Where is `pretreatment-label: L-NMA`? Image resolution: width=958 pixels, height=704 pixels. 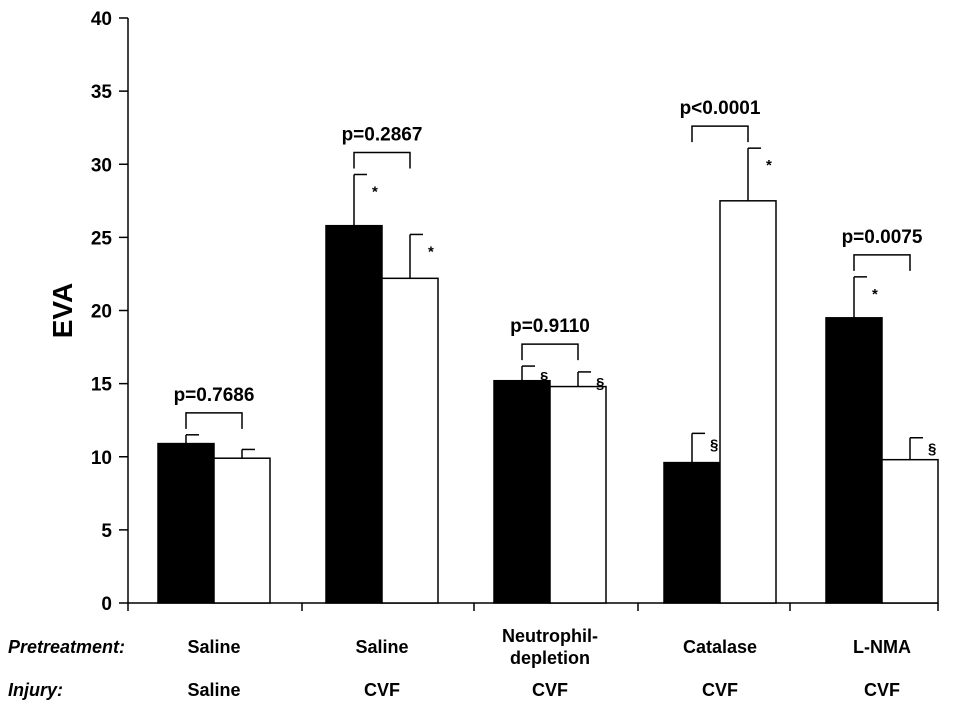
pretreatment-label: L-NMA is located at coordinates (882, 647).